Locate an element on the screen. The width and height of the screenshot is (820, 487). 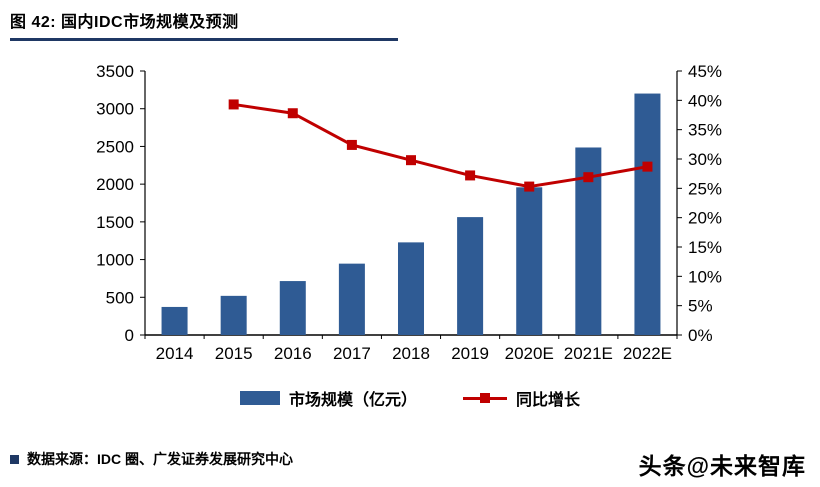
line-legend-swatch is located at coordinates (485, 397).